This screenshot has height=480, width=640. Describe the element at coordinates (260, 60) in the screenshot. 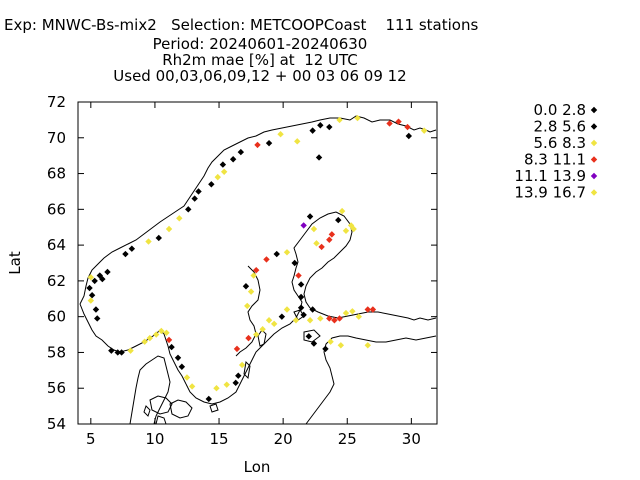

I see `chart-title-line-3: Rh2m mae [%] at 12 UTC` at that location.